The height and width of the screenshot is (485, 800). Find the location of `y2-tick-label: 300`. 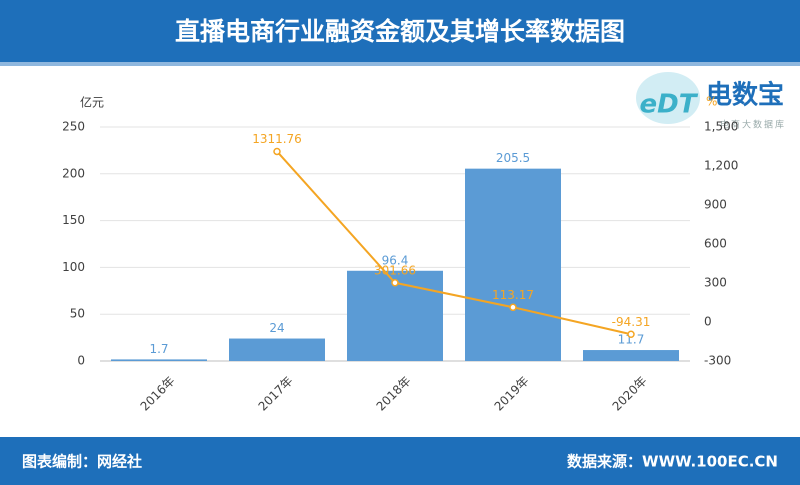

y2-tick-label: 300 is located at coordinates (715, 283).